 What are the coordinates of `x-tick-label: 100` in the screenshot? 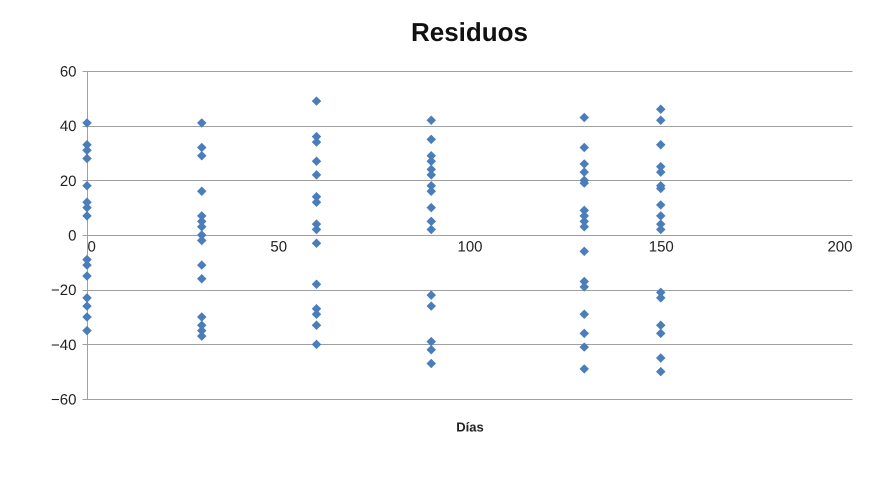 It's located at (470, 247).